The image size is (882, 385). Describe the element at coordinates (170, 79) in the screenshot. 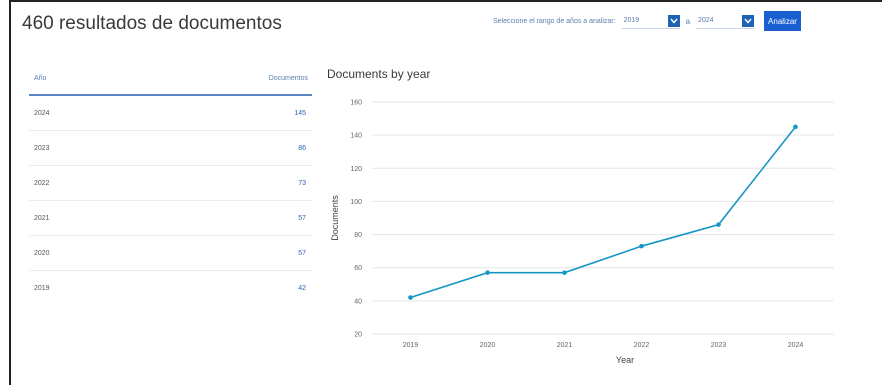

I see `table-header: Año Documentos` at that location.